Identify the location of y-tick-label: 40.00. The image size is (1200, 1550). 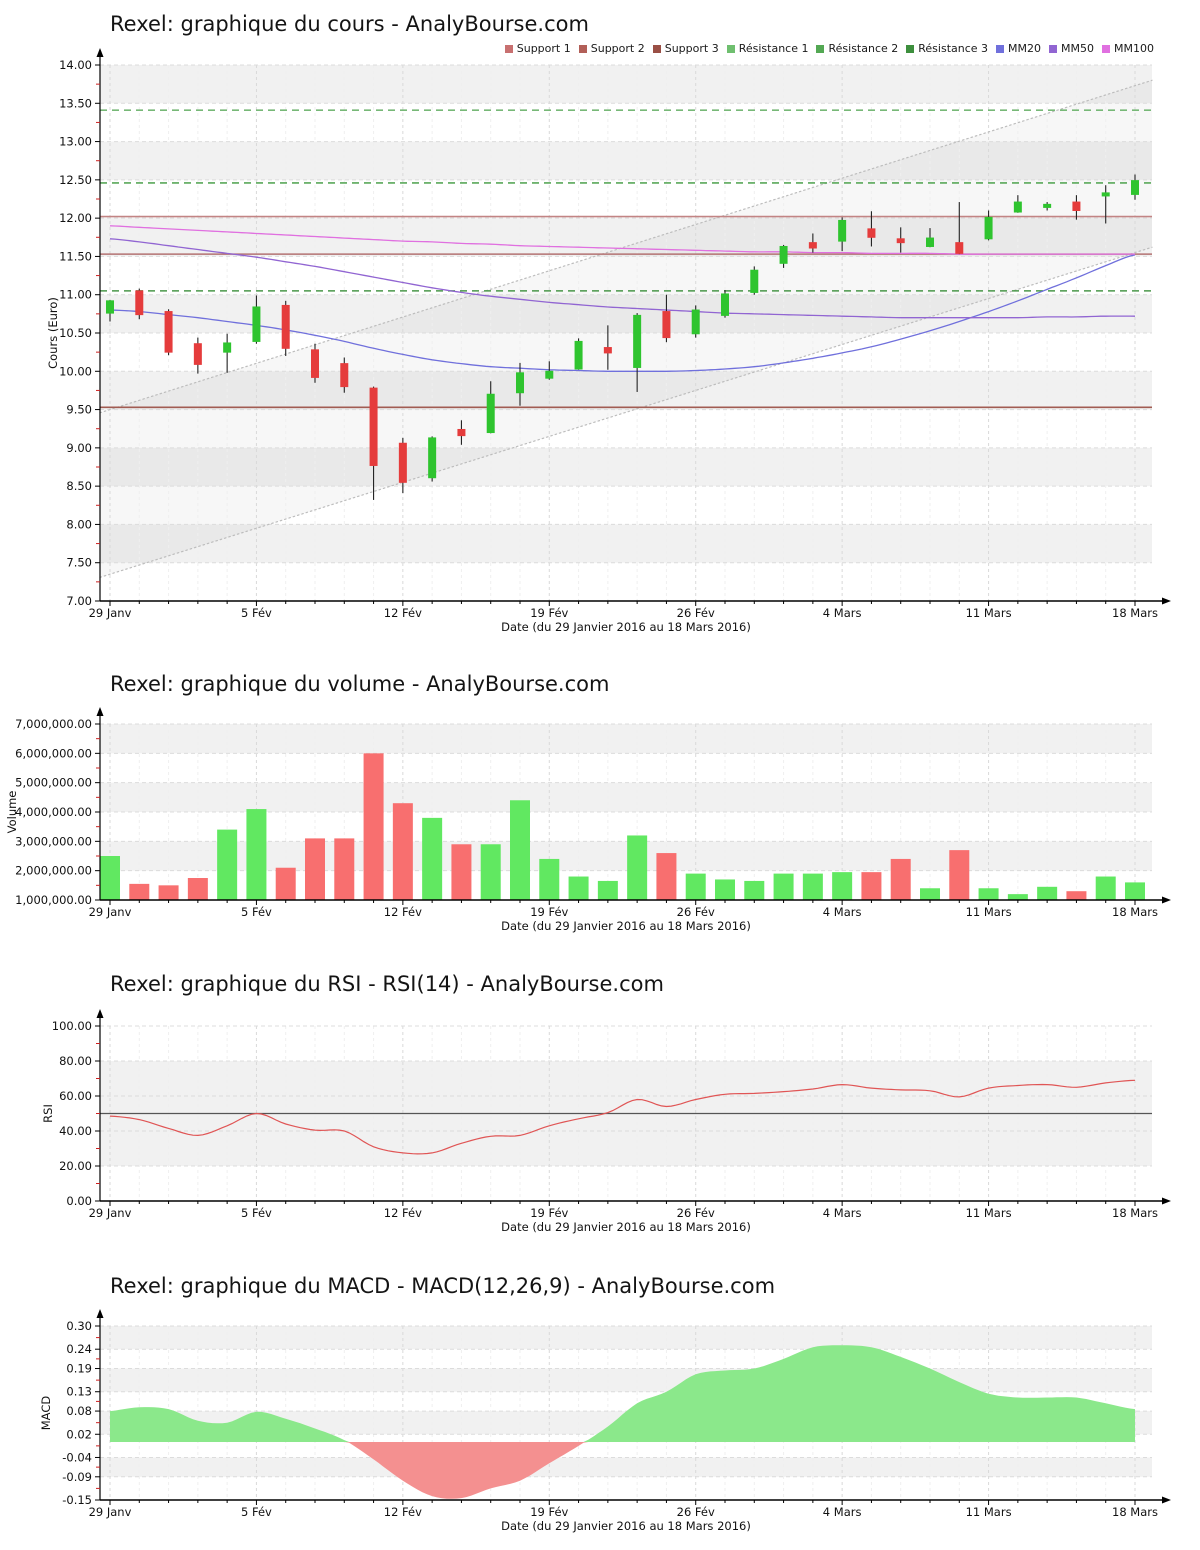
(75, 1131).